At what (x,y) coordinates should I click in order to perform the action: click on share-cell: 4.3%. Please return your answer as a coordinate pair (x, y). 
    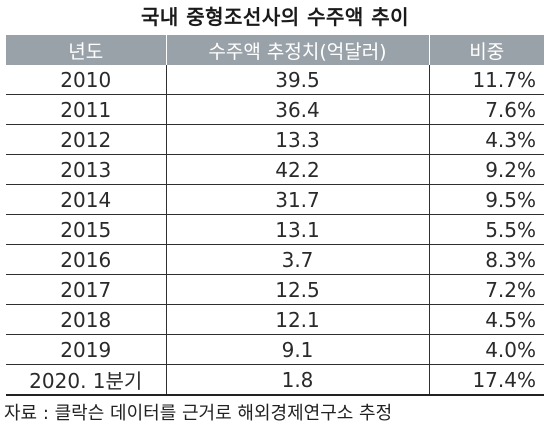
    Looking at the image, I should click on (486, 139).